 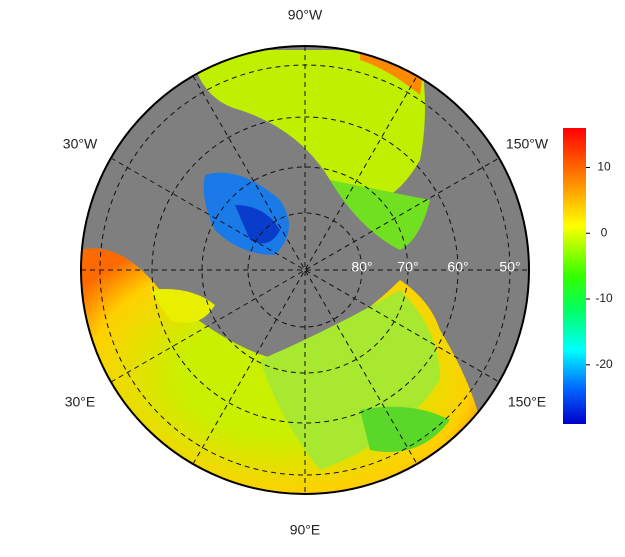 I want to click on colorbar-tick-label: 10, so click(x=604, y=167).